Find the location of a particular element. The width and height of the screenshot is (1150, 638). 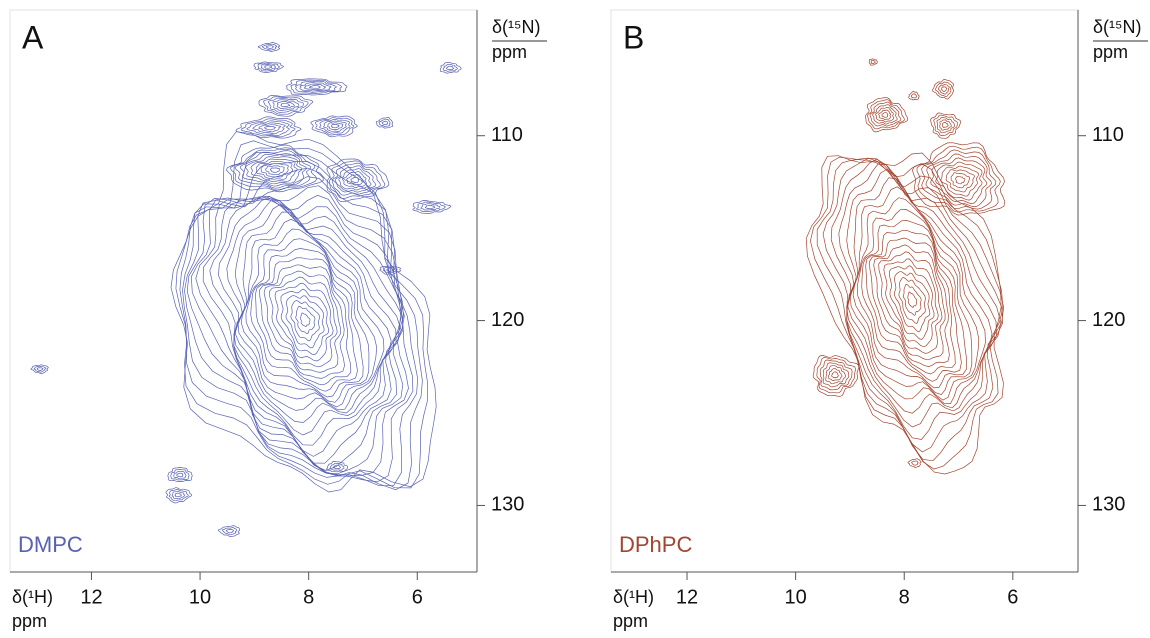

sample-label: DPhPC is located at coordinates (655, 544).